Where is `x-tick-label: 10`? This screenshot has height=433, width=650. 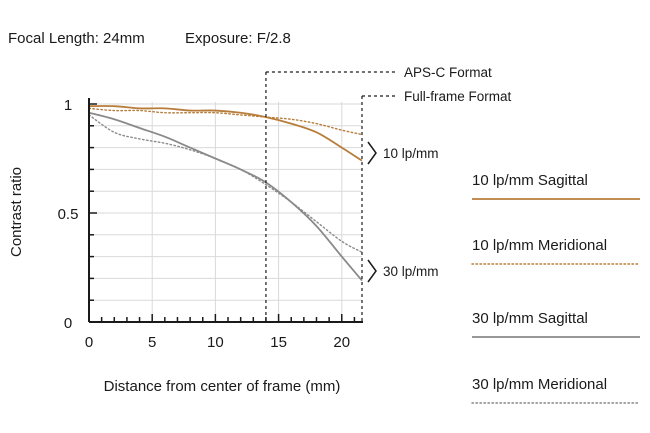
x-tick-label: 10 is located at coordinates (215, 342).